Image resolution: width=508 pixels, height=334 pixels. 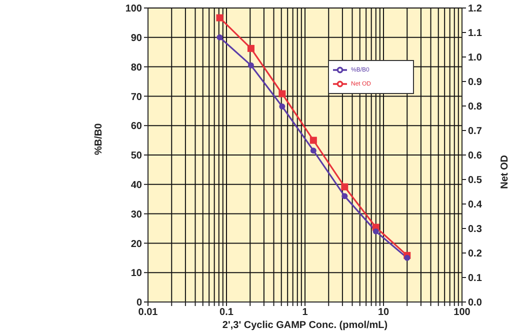 What do you see at coordinates (384, 312) in the screenshot?
I see `x-tick-label: 10` at bounding box center [384, 312].